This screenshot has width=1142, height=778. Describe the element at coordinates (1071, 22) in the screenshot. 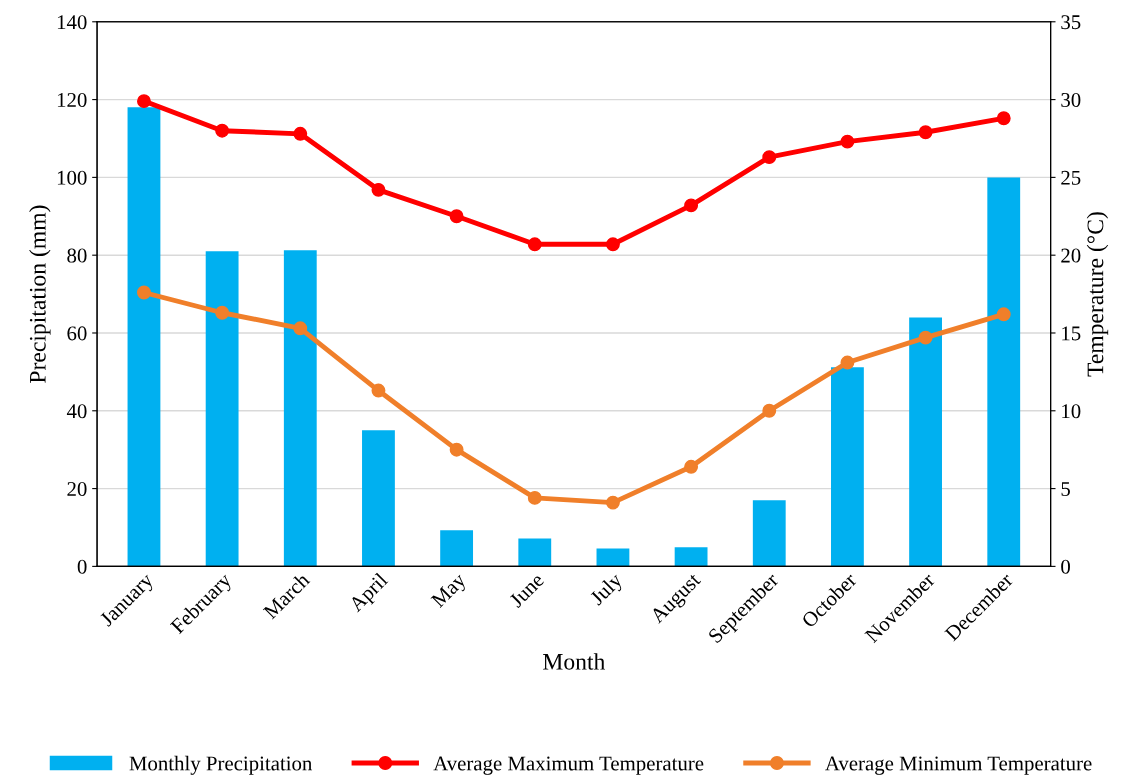

I see `y2-tick-label: 35` at that location.